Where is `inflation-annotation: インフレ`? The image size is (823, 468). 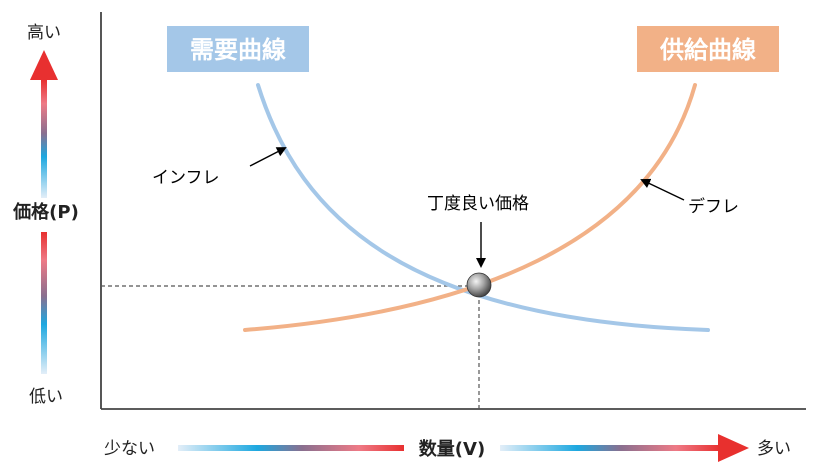 inflation-annotation: インフレ is located at coordinates (186, 178).